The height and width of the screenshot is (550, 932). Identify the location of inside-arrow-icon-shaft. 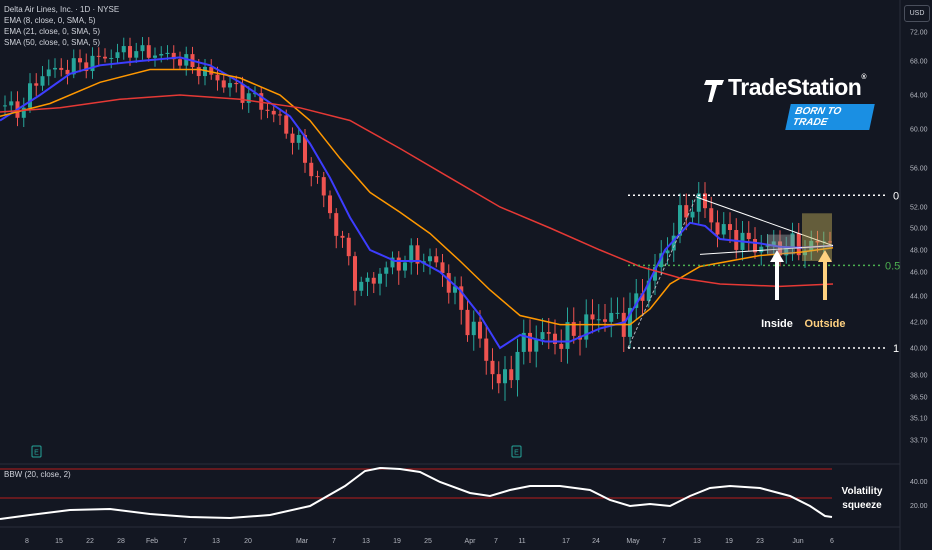
(777, 279).